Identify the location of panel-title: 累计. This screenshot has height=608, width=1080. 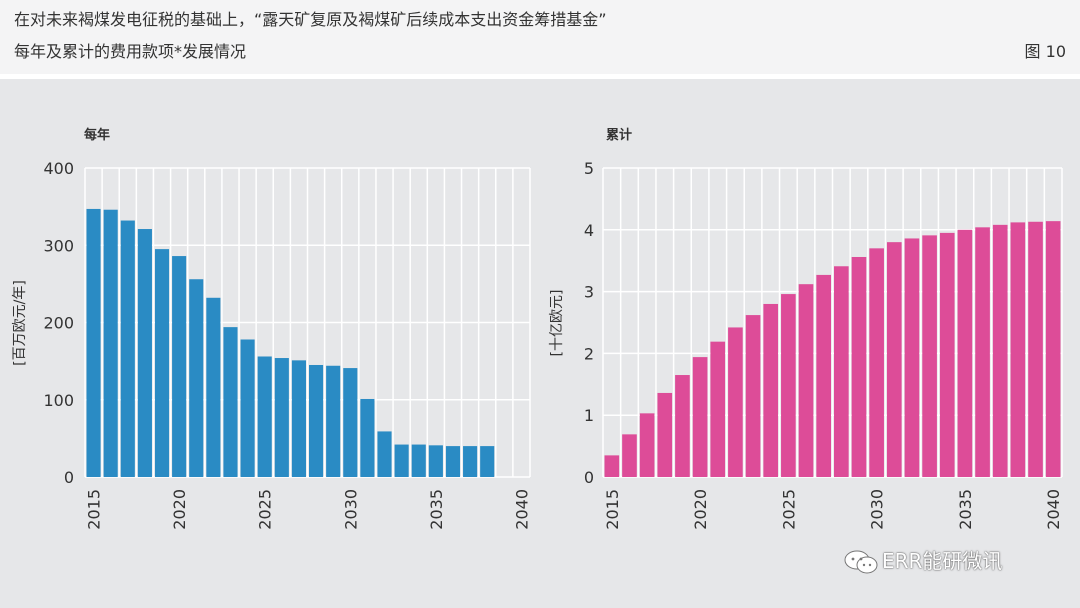
(619, 135).